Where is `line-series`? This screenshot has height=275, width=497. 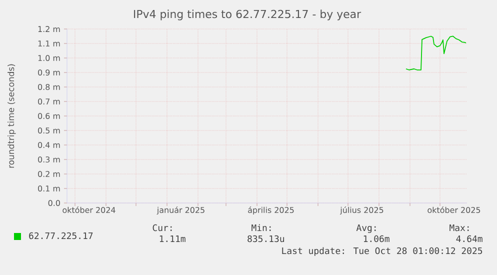 line-series is located at coordinates (436, 53).